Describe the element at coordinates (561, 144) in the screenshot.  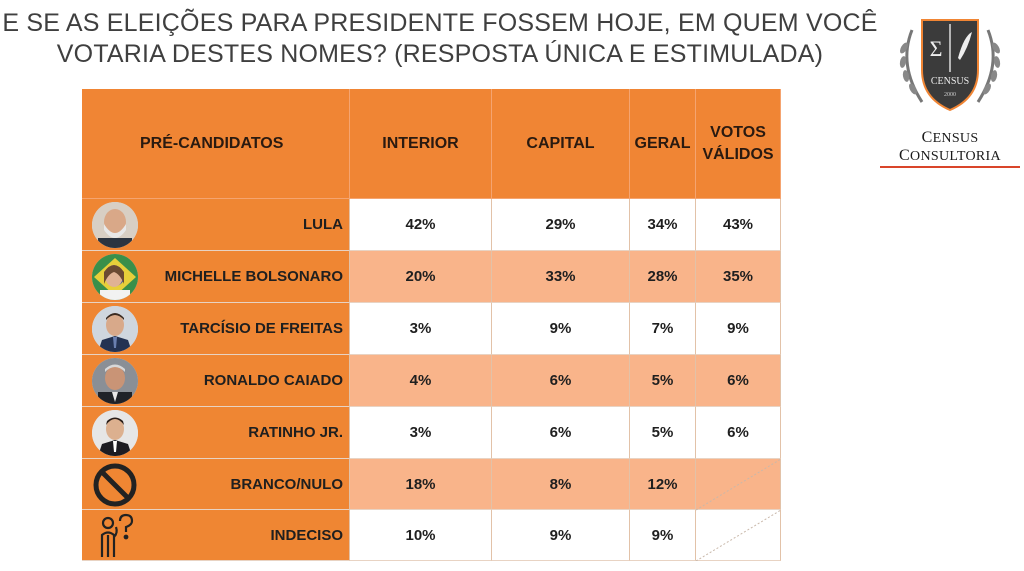
I see `header-capital: CAPITAL` at that location.